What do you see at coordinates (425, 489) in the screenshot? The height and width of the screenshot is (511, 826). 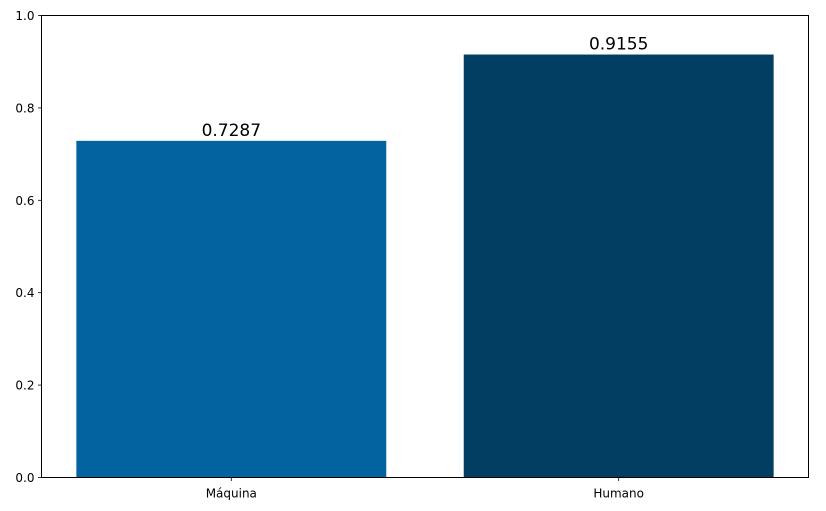 I see `x-axis: Máquina Humano` at bounding box center [425, 489].